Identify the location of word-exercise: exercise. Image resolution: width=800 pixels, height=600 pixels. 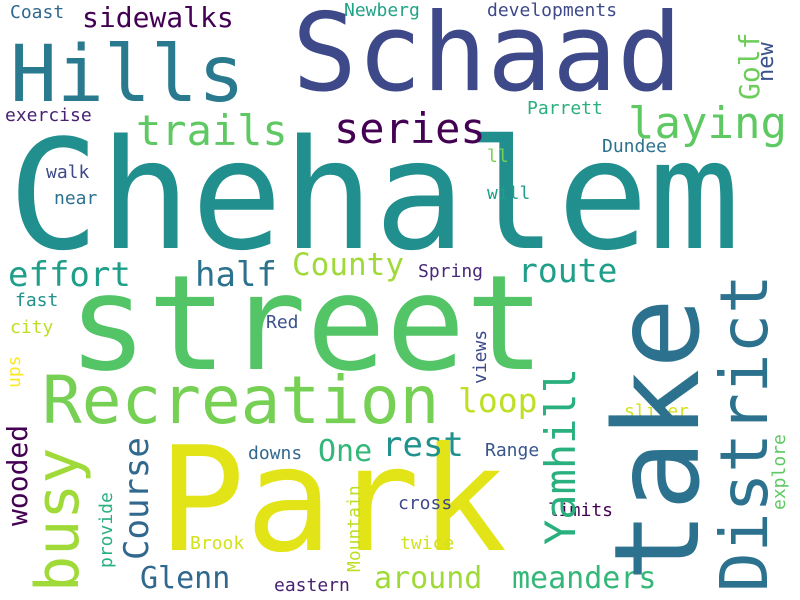
(48, 115).